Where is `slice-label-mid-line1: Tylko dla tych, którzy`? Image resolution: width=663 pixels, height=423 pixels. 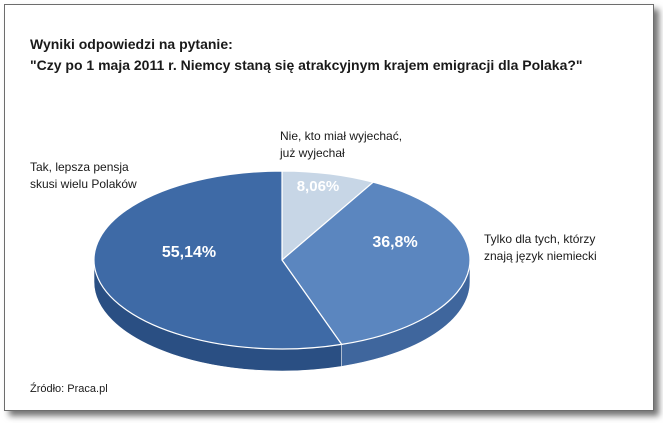
slice-label-mid-line1: Tylko dla tych, którzy is located at coordinates (540, 239).